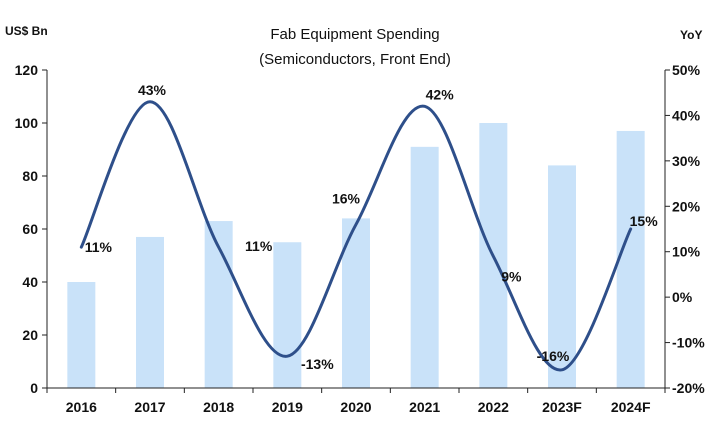  I want to click on y-axis-left-tick-label: 0, so click(34, 388).